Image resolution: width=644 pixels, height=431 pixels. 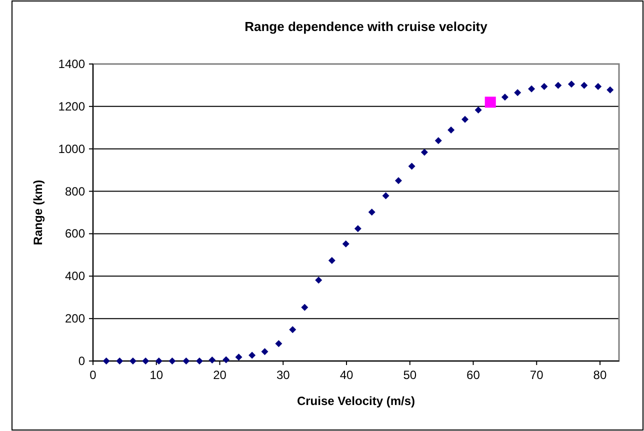 I want to click on y-tick-label: 1200, so click(x=72, y=106).